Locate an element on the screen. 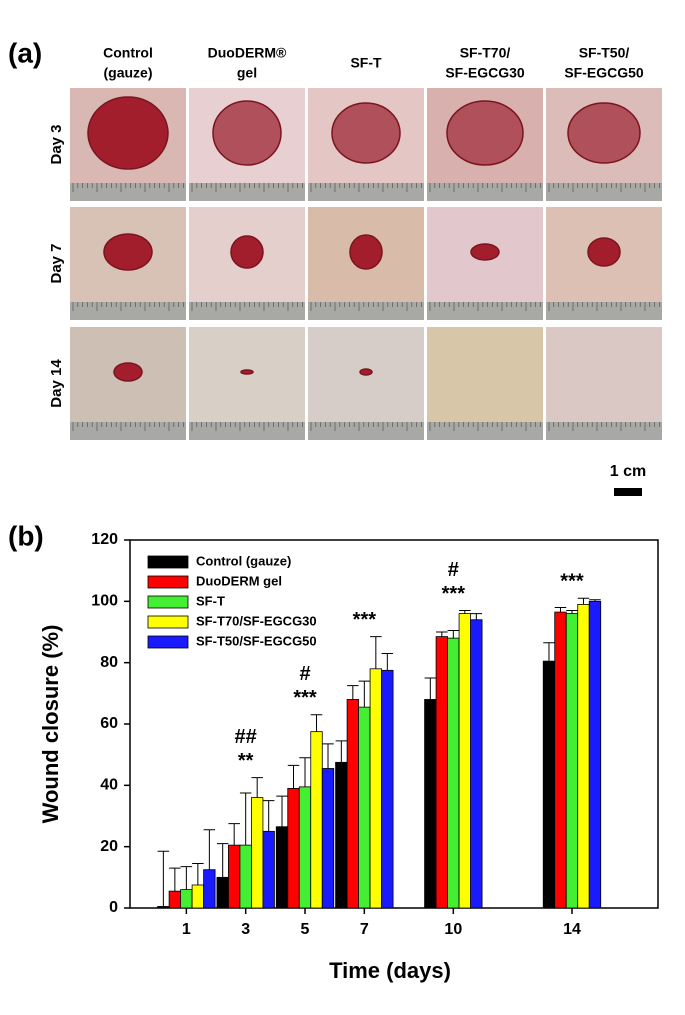  y-axis-label: Wound closure (%) is located at coordinates (50, 724).